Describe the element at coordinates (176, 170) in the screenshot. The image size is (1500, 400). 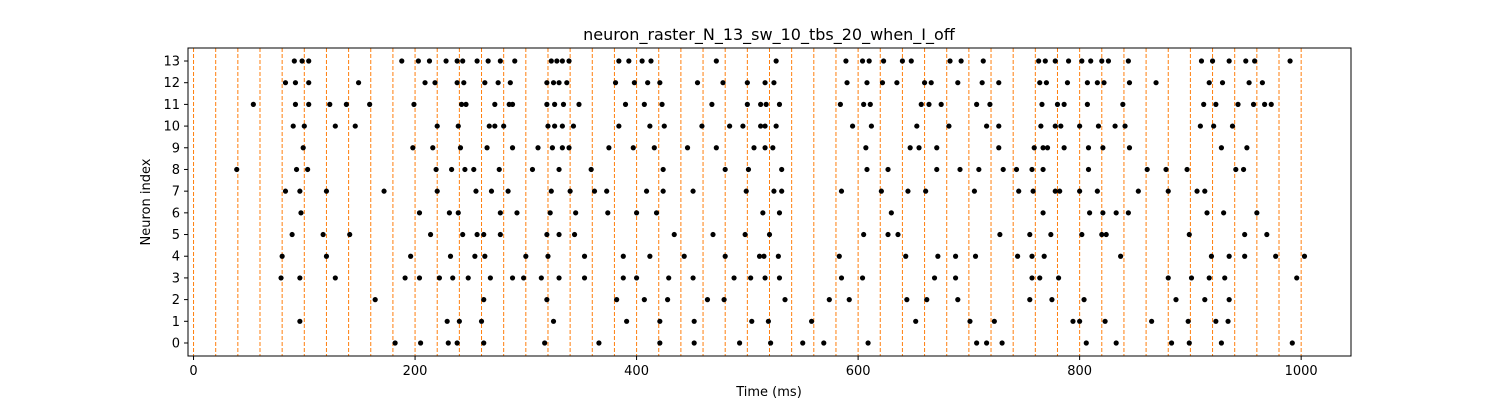
I see `y-tick-label: 8` at that location.